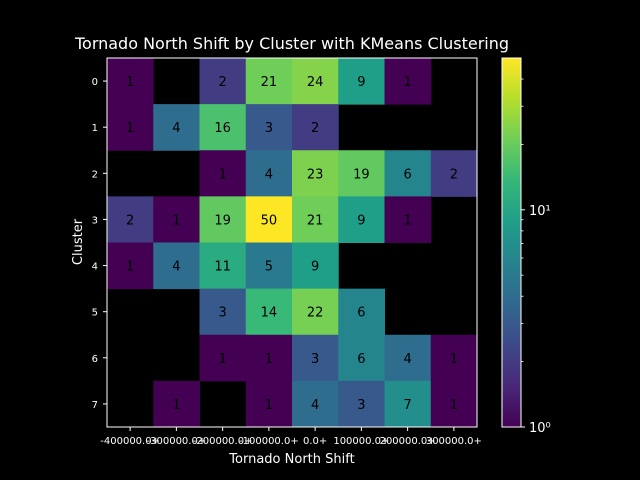 Image resolution: width=640 pixels, height=480 pixels. I want to click on colorbar-ticks: 10⁰ 10¹, so click(536, 257).